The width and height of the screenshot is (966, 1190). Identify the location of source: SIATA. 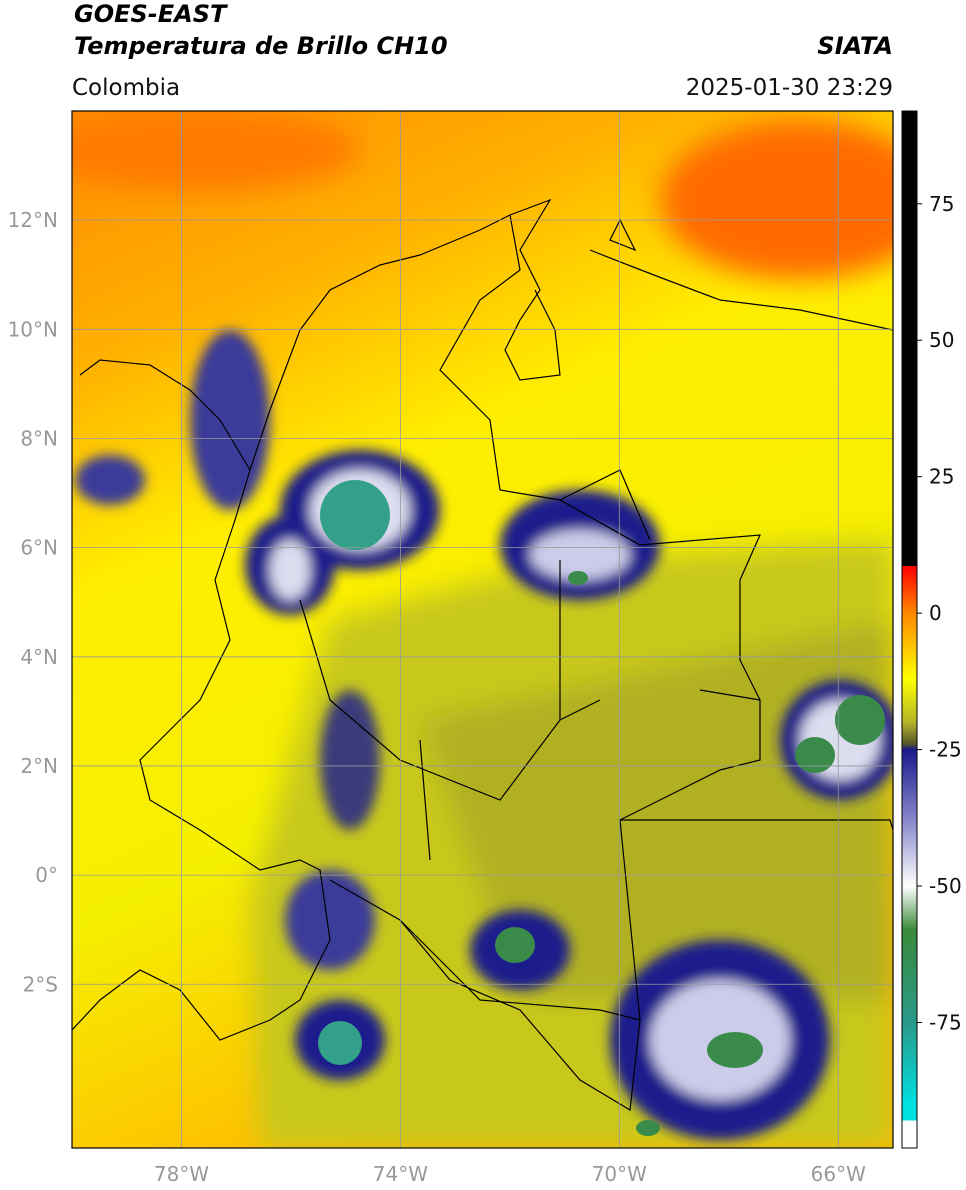
(855, 46).